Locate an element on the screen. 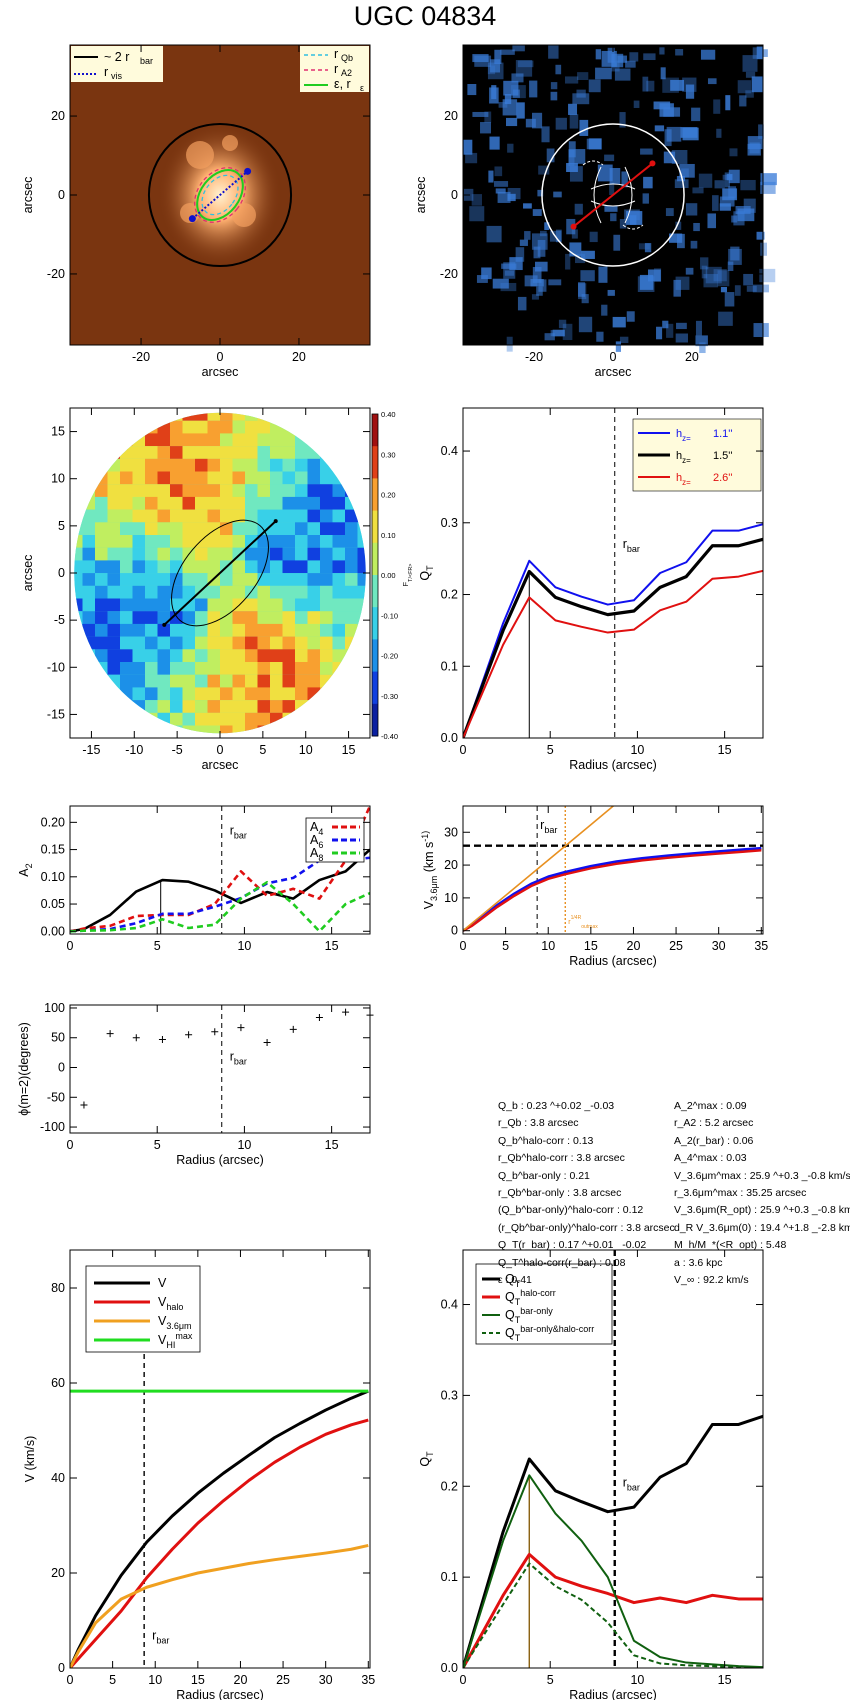 The image size is (850, 1700). bar-endpoint is located at coordinates (164, 624).